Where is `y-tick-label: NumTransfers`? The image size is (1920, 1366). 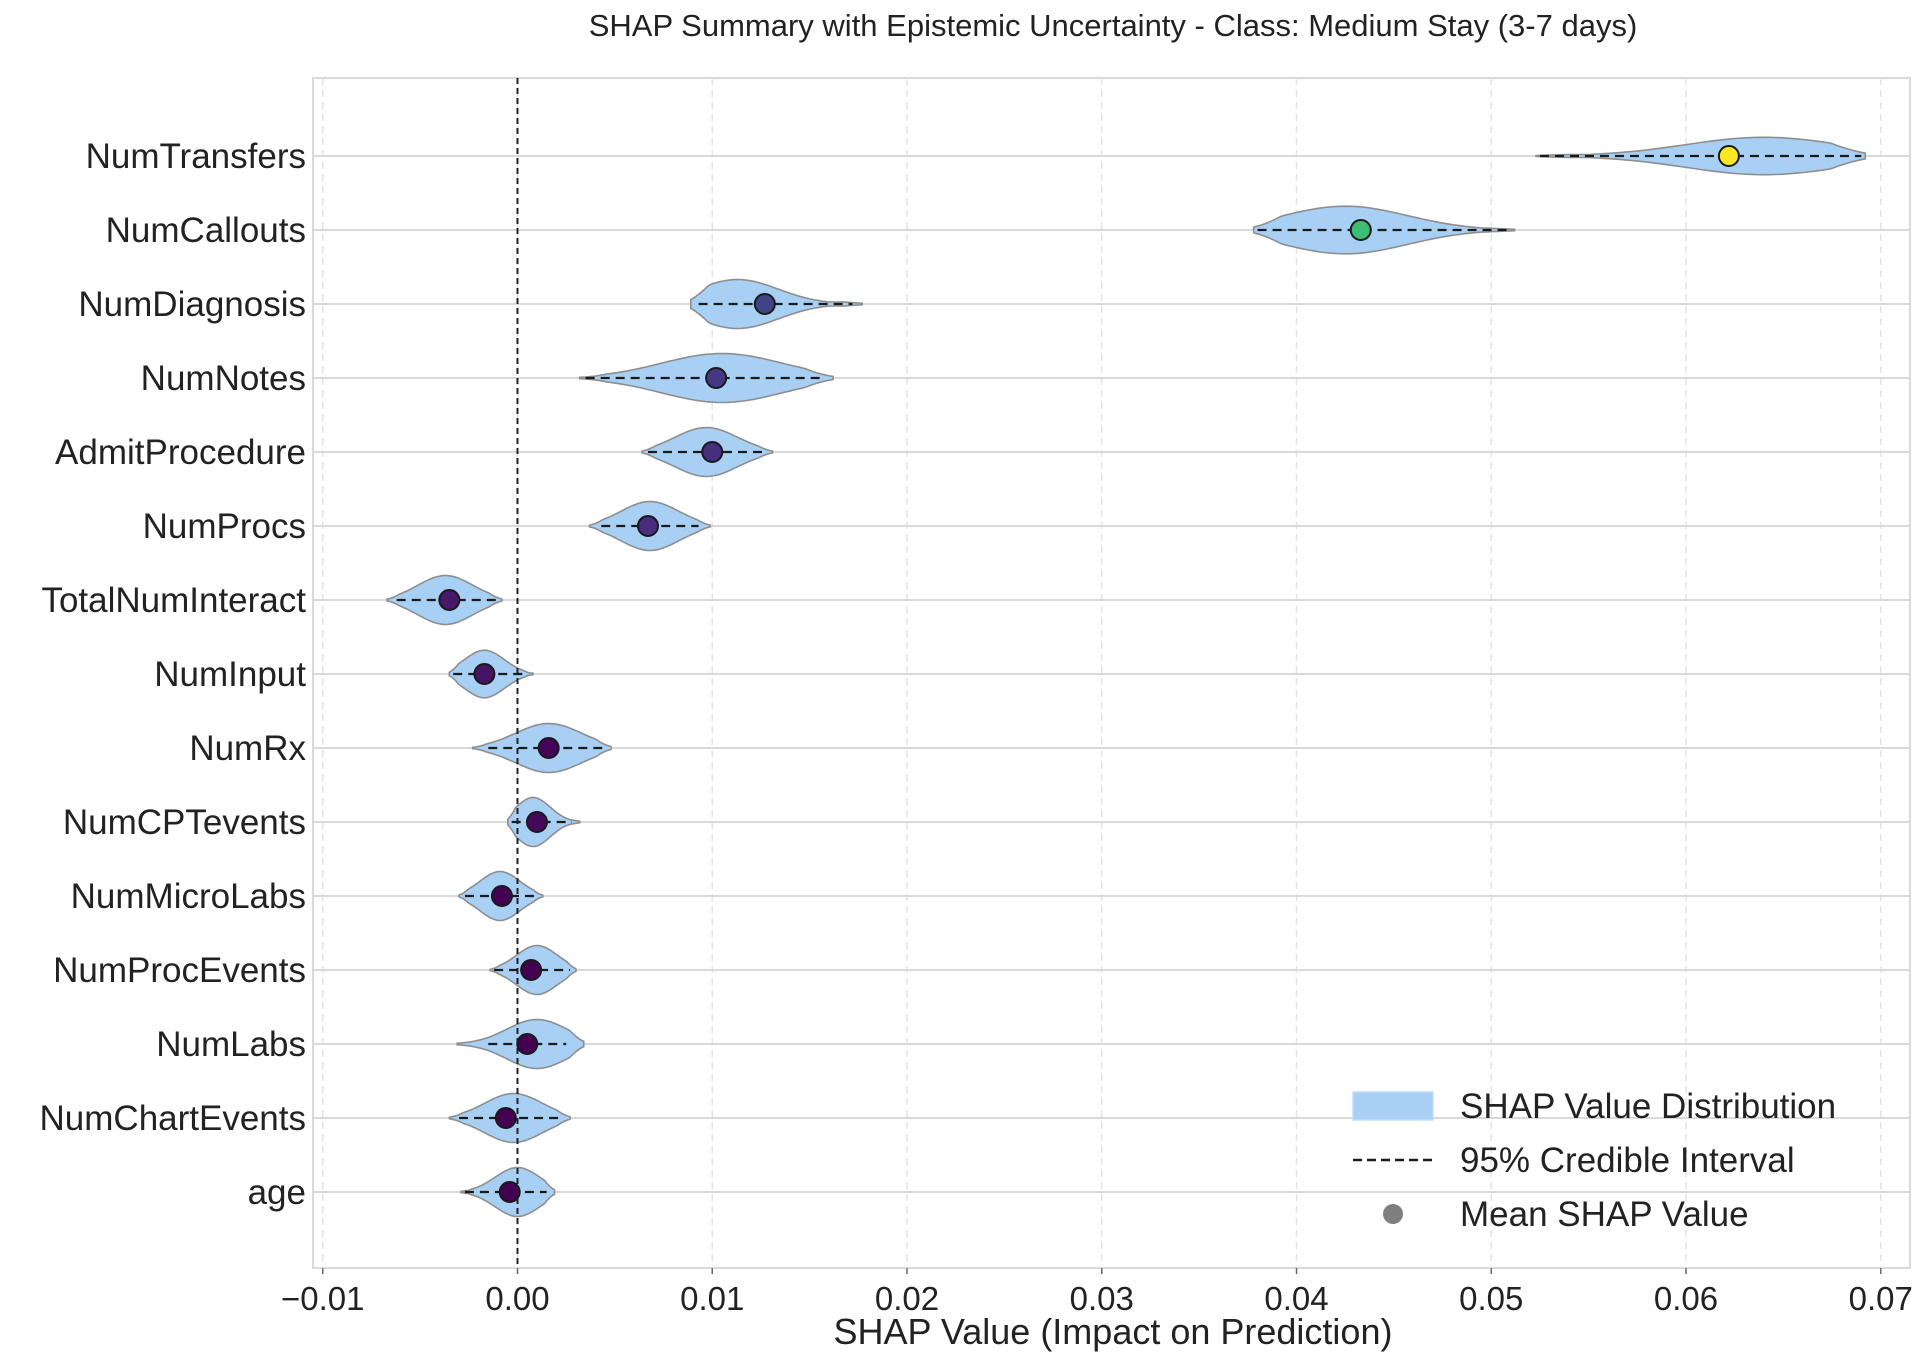
y-tick-label: NumTransfers is located at coordinates (196, 156).